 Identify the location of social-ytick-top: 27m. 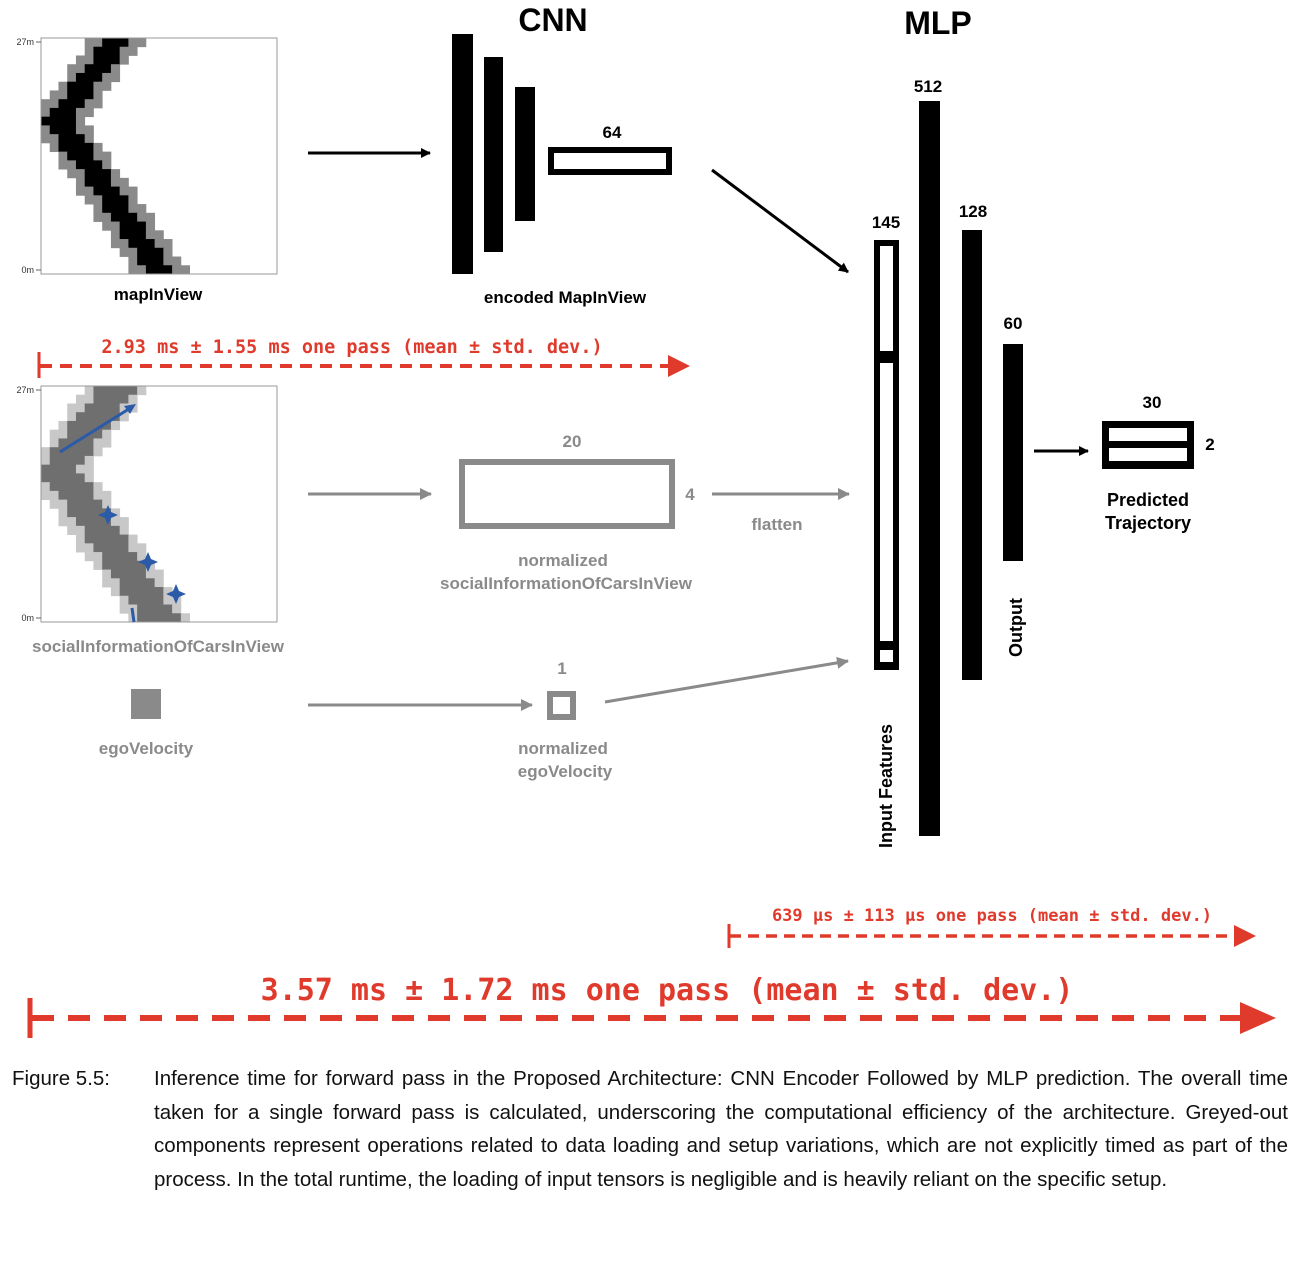
(25, 390).